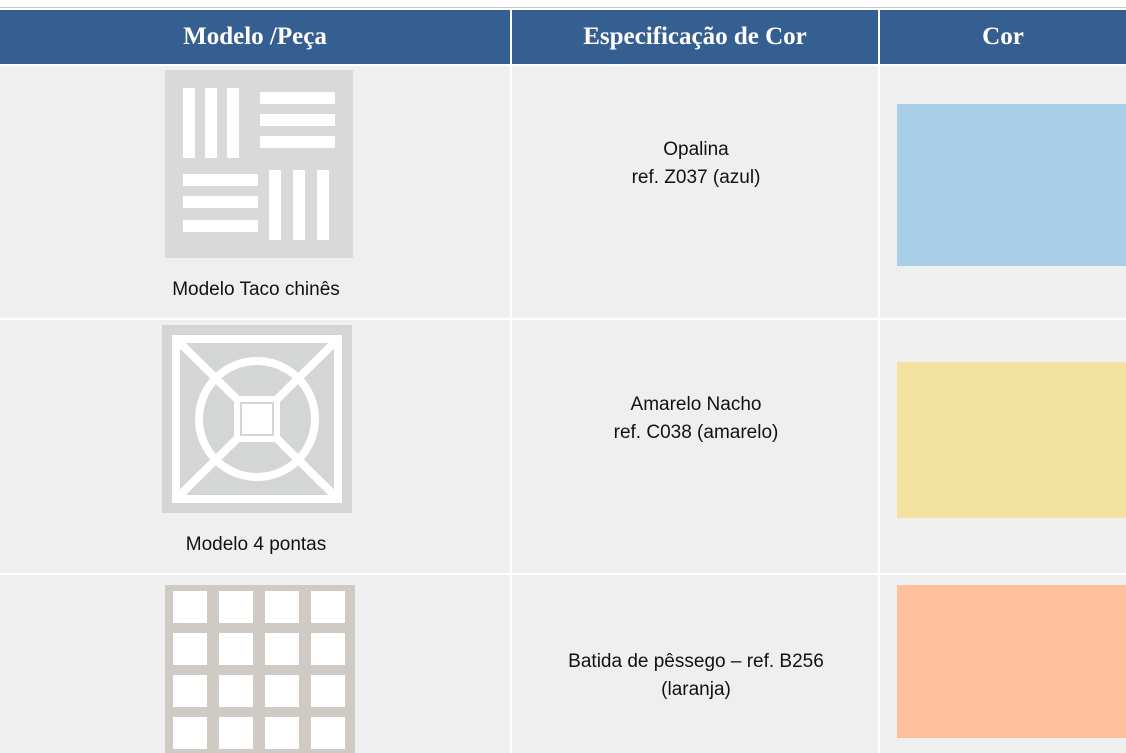 This screenshot has width=1126, height=753. Describe the element at coordinates (696, 419) in the screenshot. I see `color-spec: Amarelo Nacho ref. C038 (amarelo)` at that location.